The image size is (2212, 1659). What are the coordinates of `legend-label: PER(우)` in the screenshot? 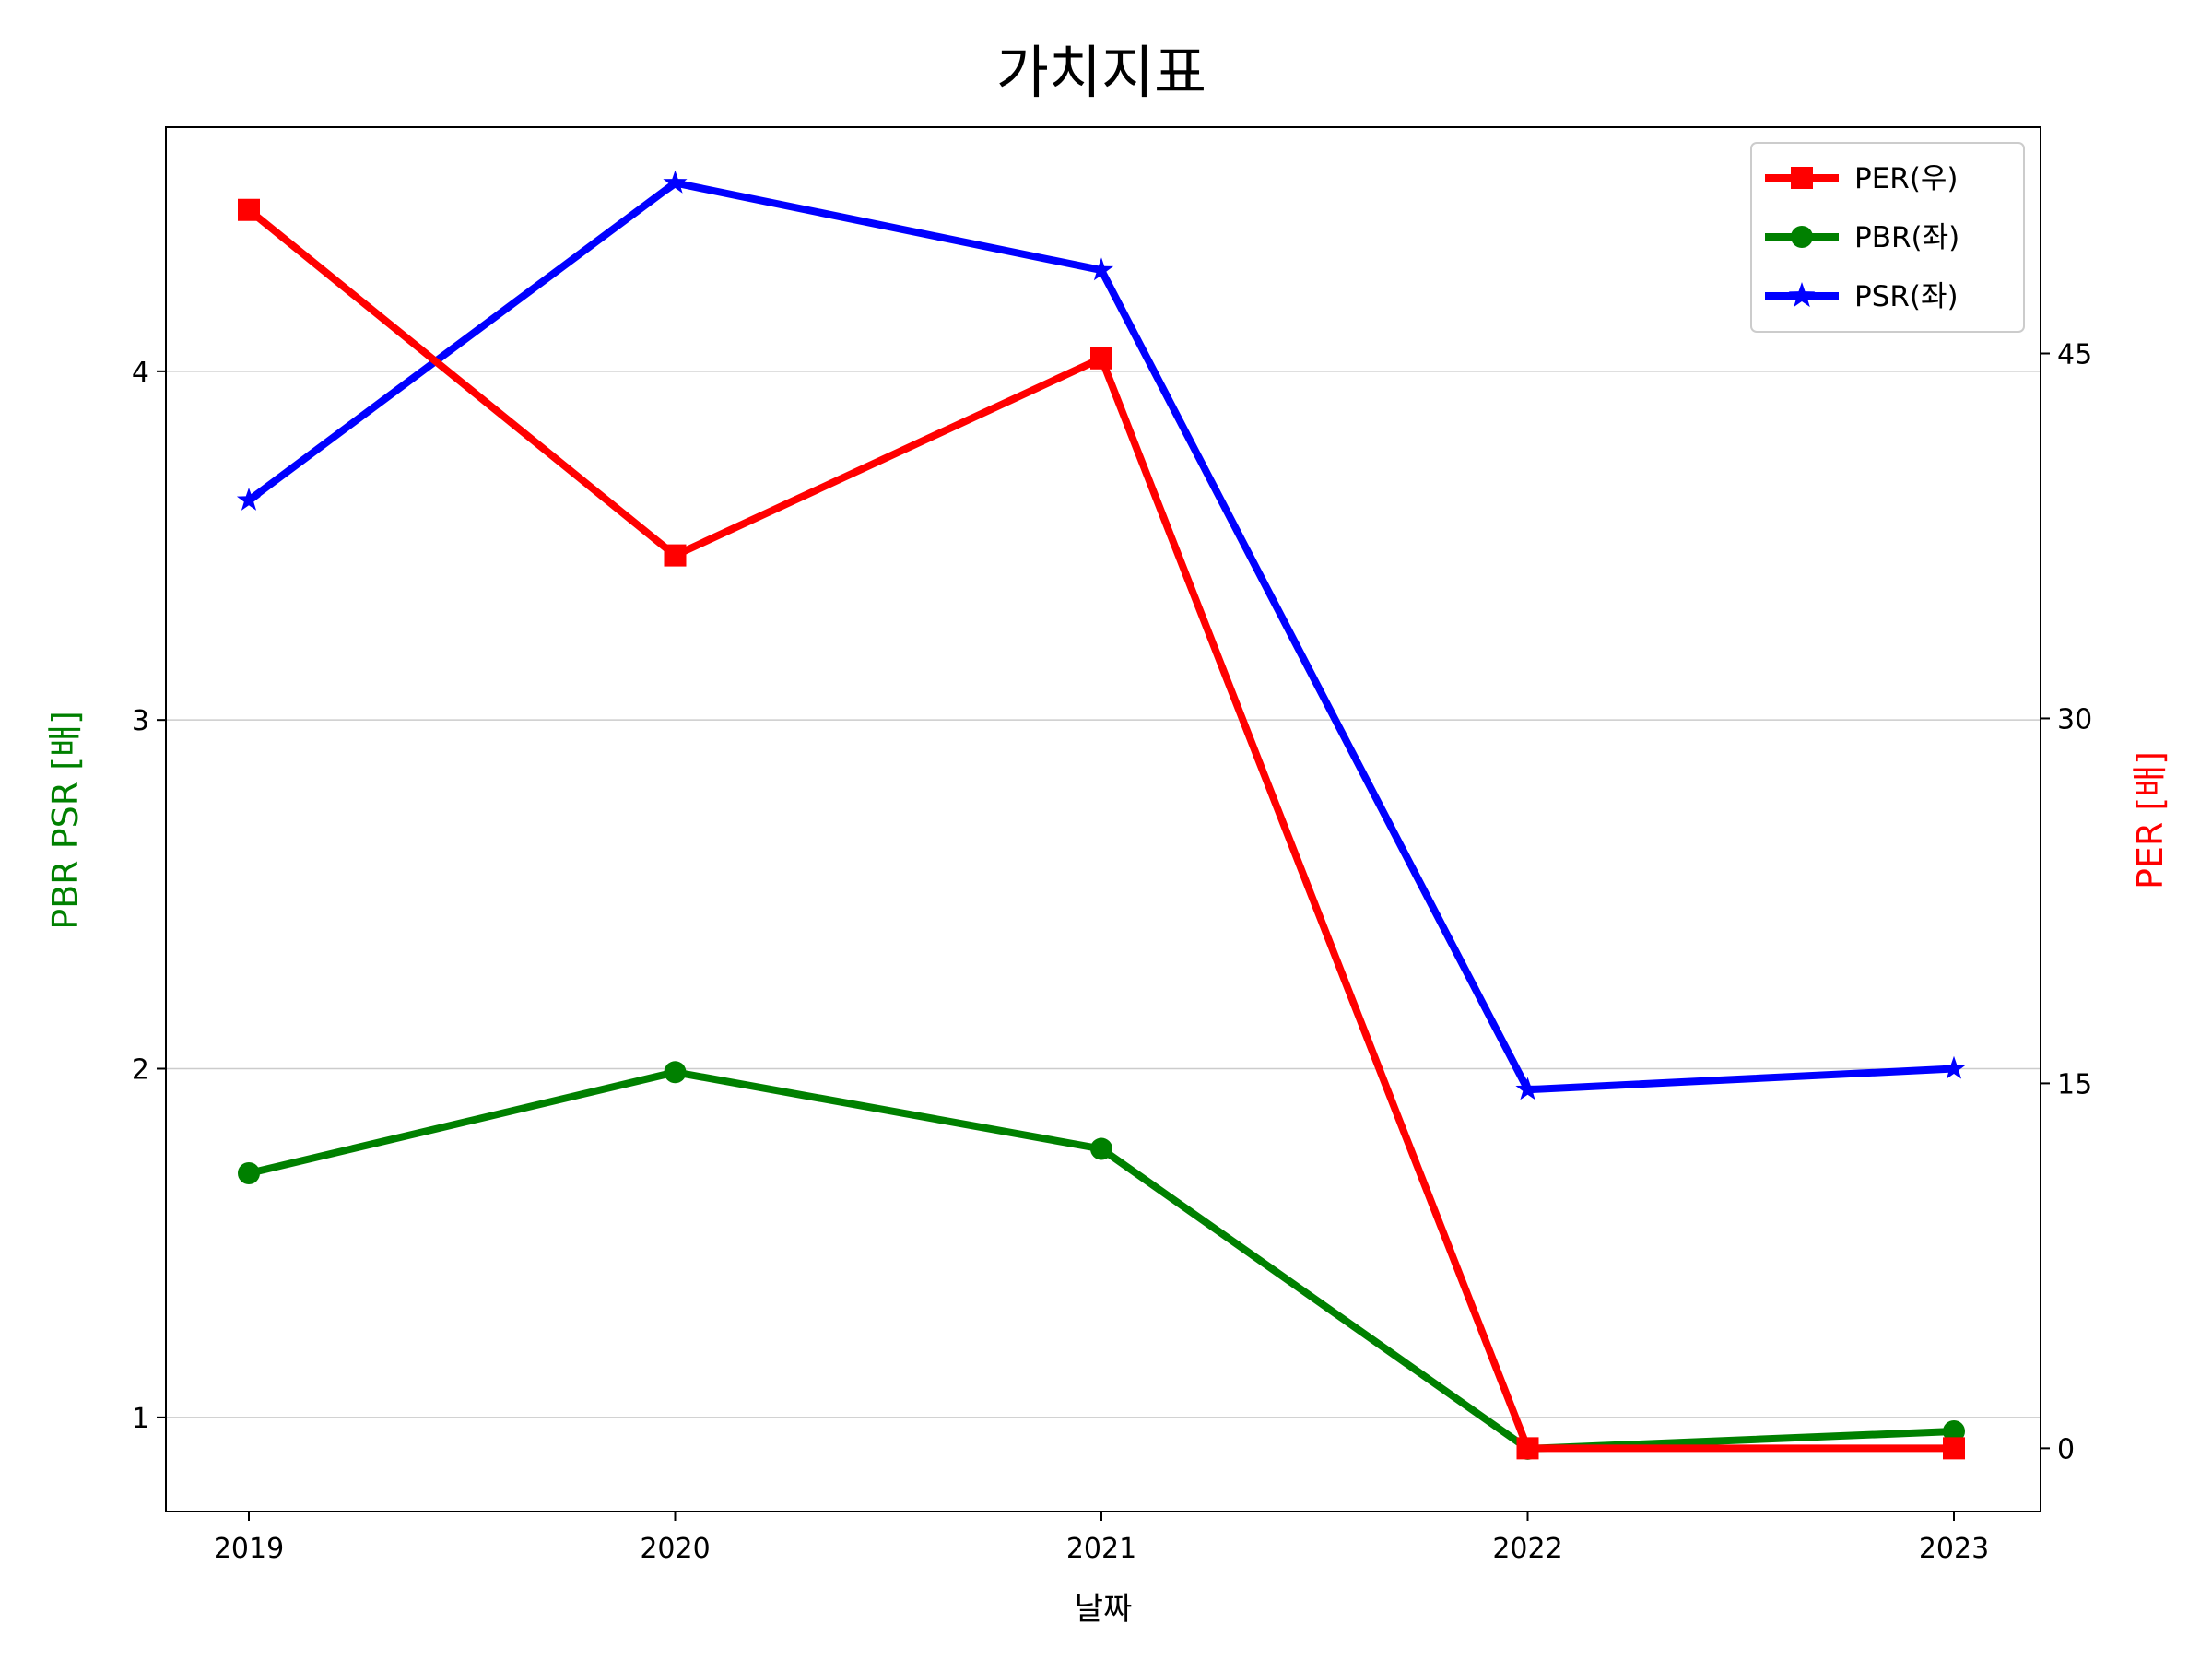 It's located at (1906, 178).